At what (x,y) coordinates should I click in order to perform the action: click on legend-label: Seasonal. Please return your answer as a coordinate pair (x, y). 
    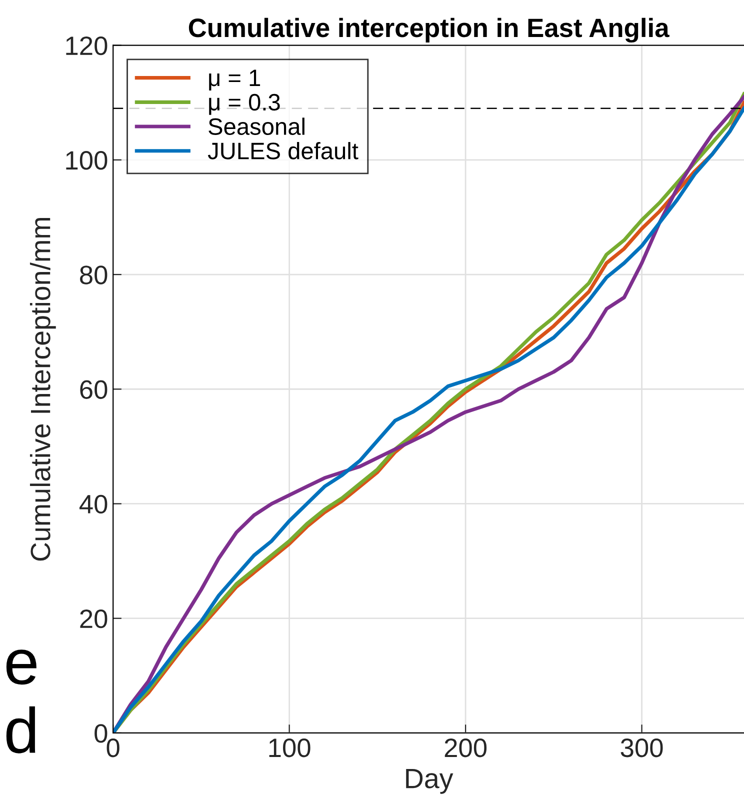
    Looking at the image, I should click on (256, 126).